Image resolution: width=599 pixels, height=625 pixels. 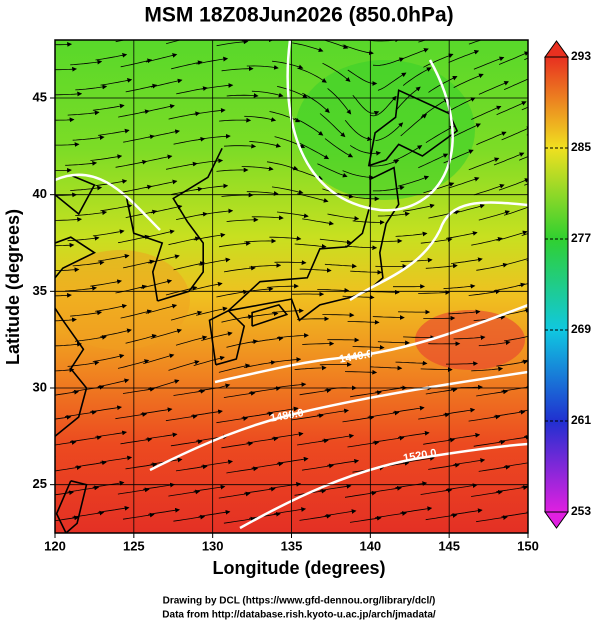 I want to click on contour-label: 1440.0, so click(x=355, y=357).